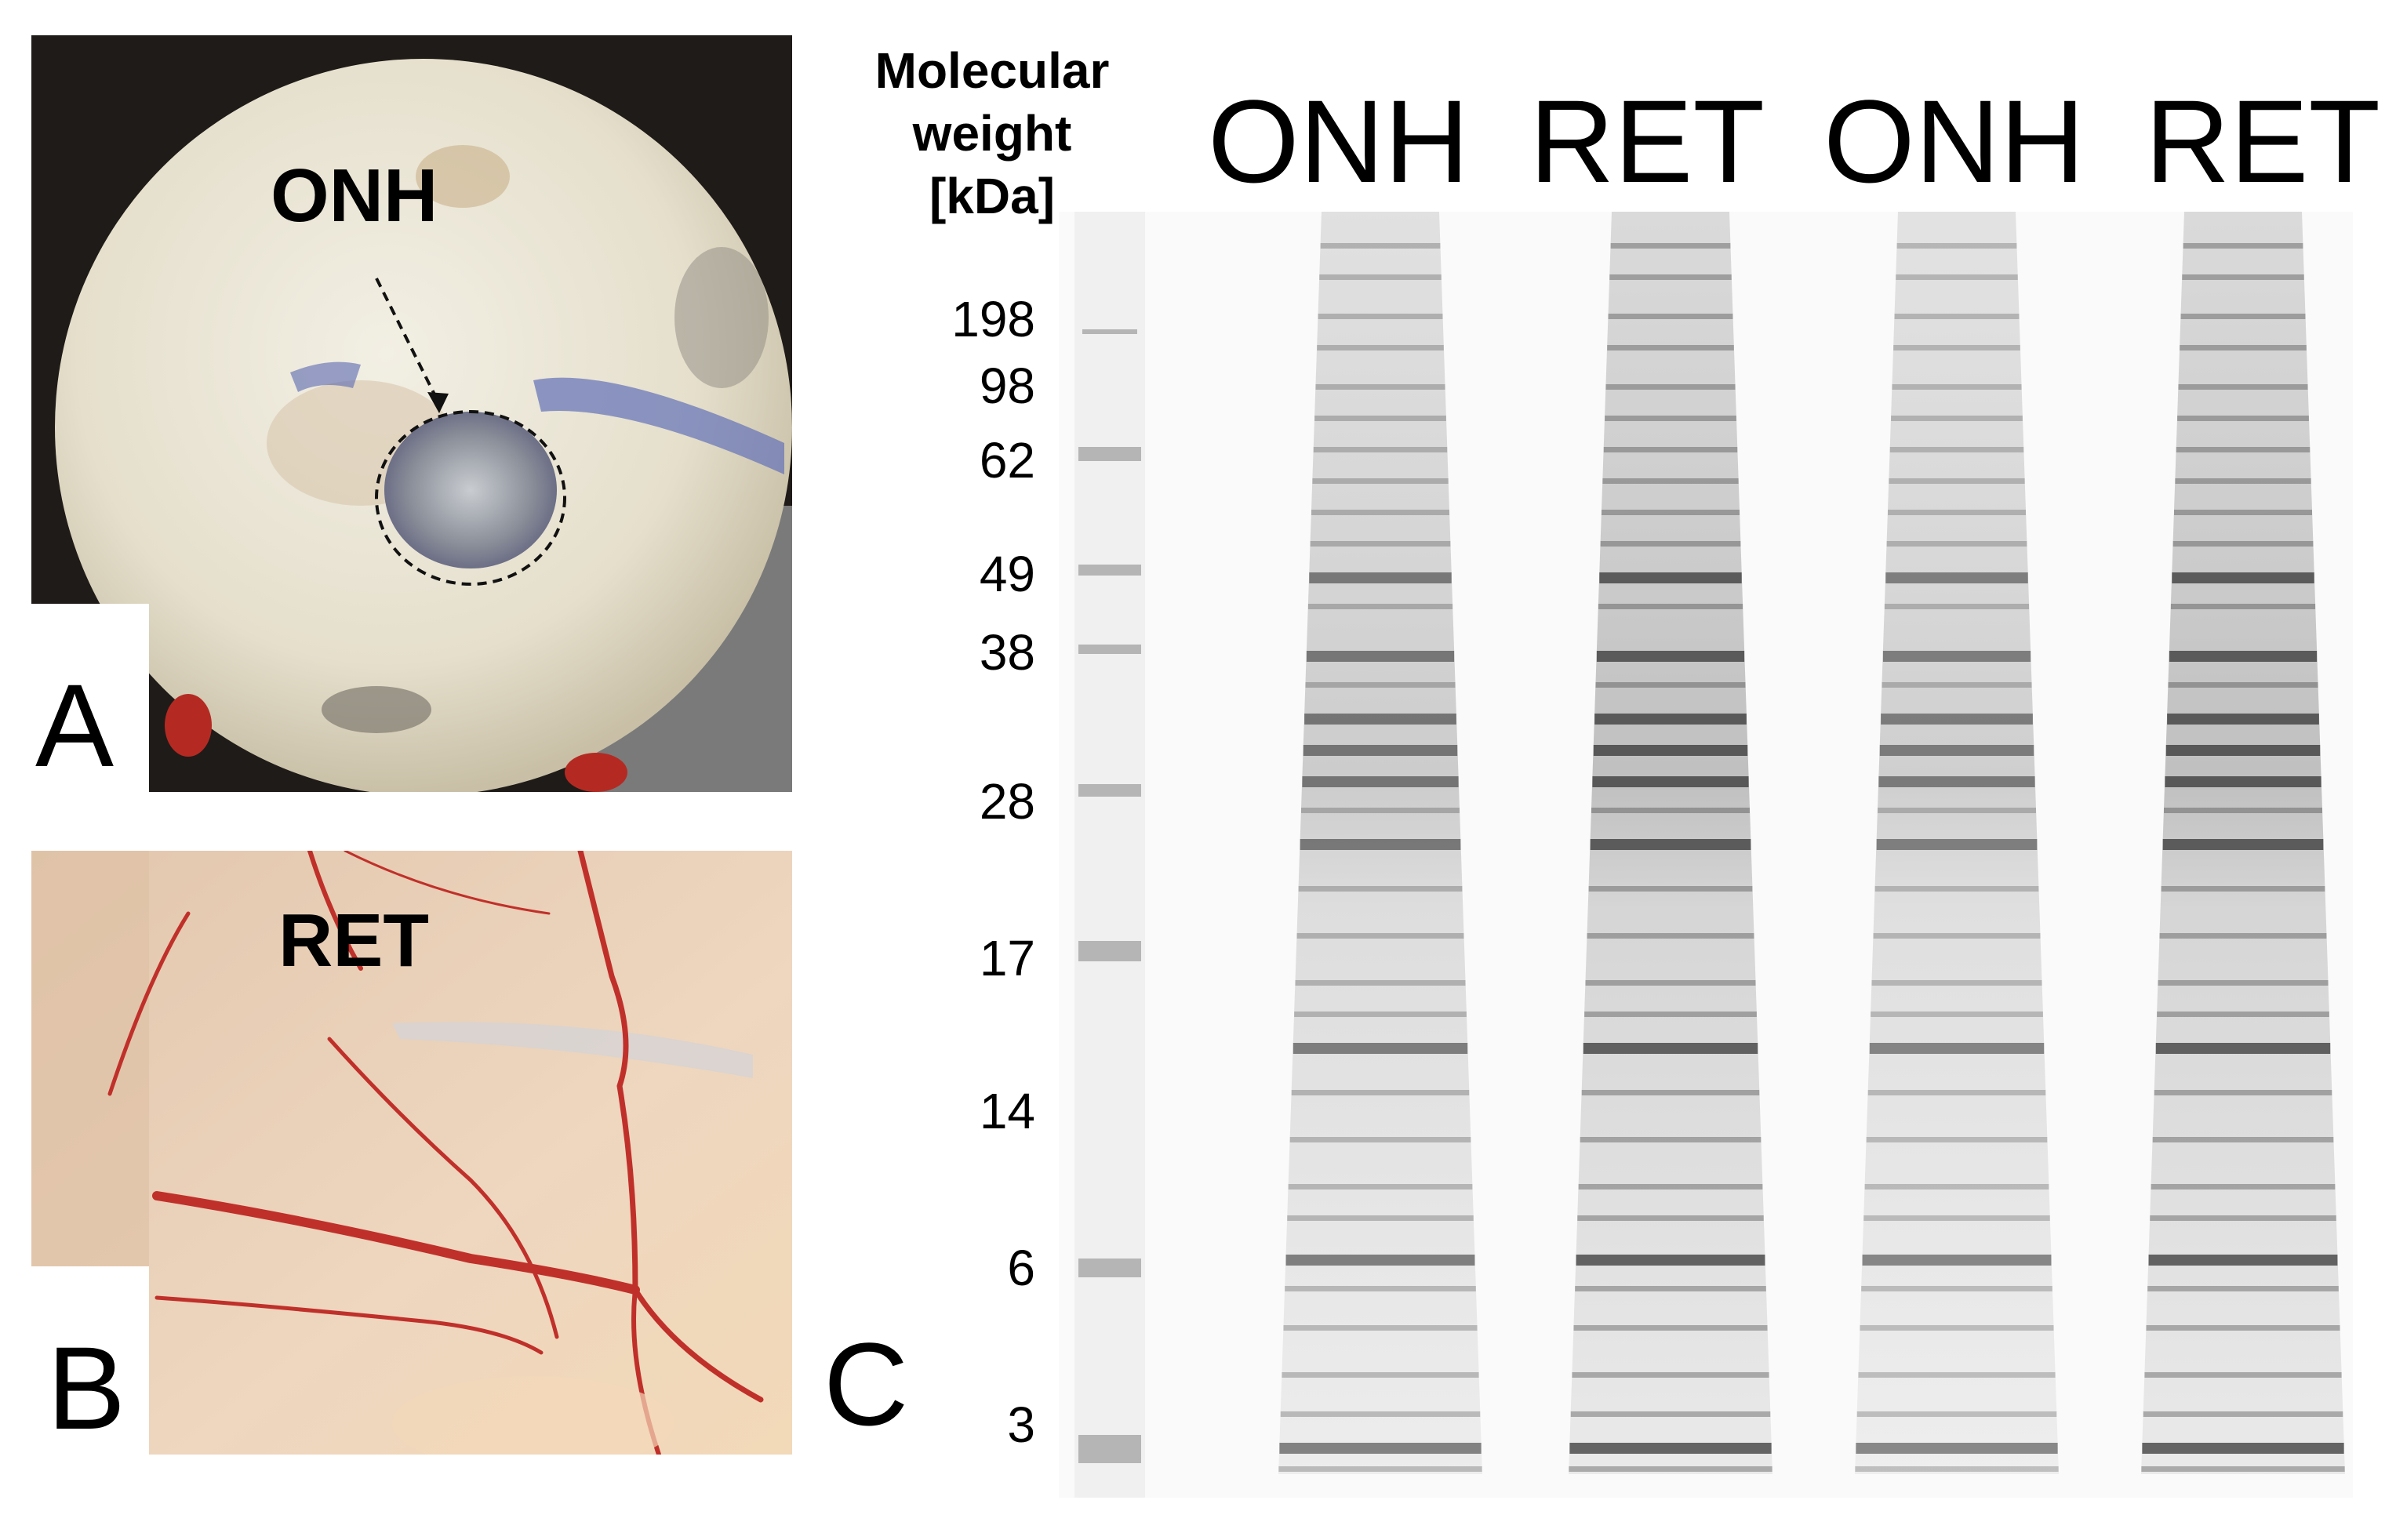  What do you see at coordinates (1007, 460) in the screenshot?
I see `marker-label: 62` at bounding box center [1007, 460].